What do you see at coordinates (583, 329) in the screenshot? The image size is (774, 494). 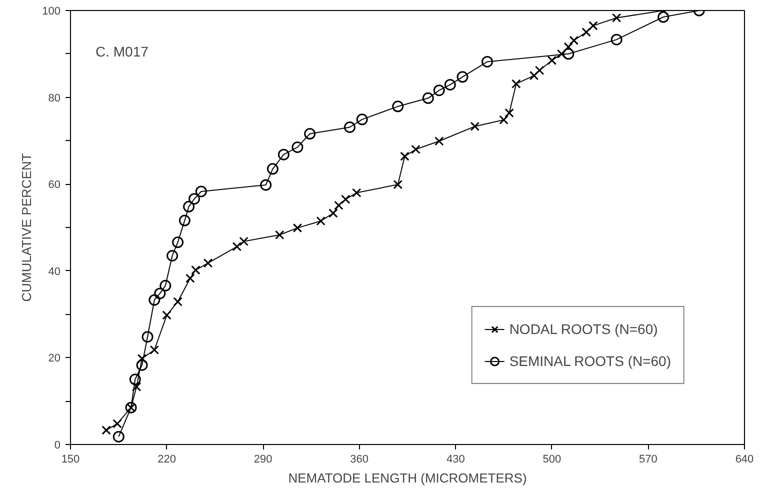 I see `legend-label: NODAL ROOTS (N=60)` at bounding box center [583, 329].